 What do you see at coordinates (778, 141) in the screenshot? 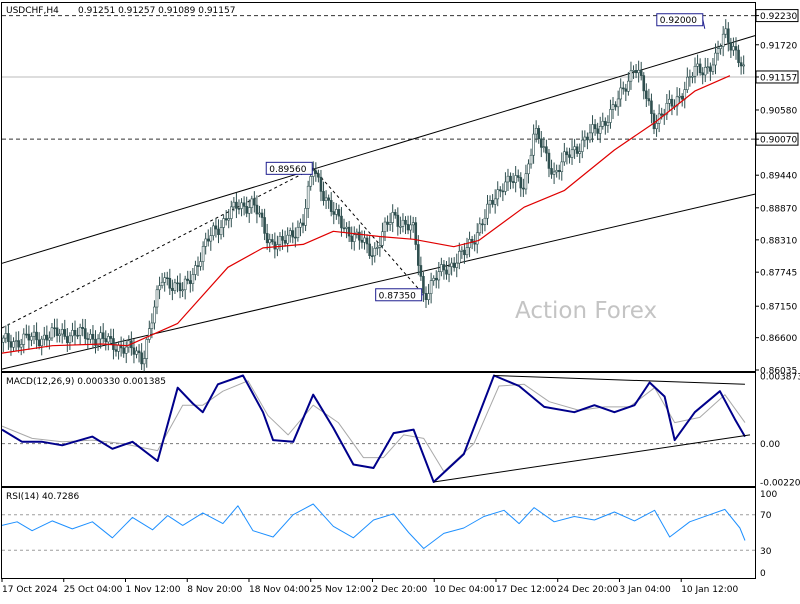
I see `y-tick-label-4: 0.90070` at bounding box center [778, 141].